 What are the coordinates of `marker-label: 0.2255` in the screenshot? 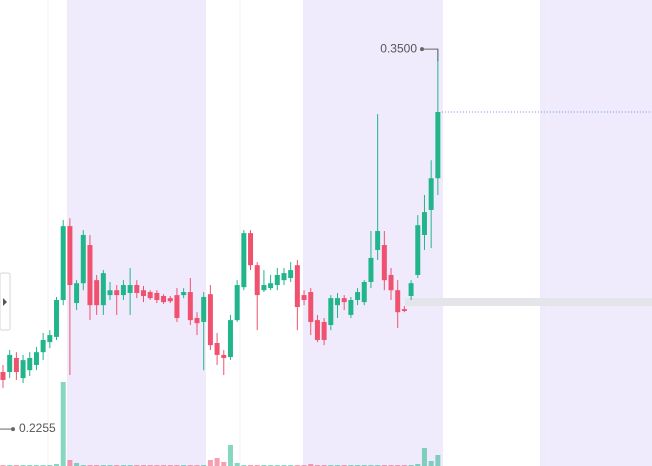 It's located at (37, 428).